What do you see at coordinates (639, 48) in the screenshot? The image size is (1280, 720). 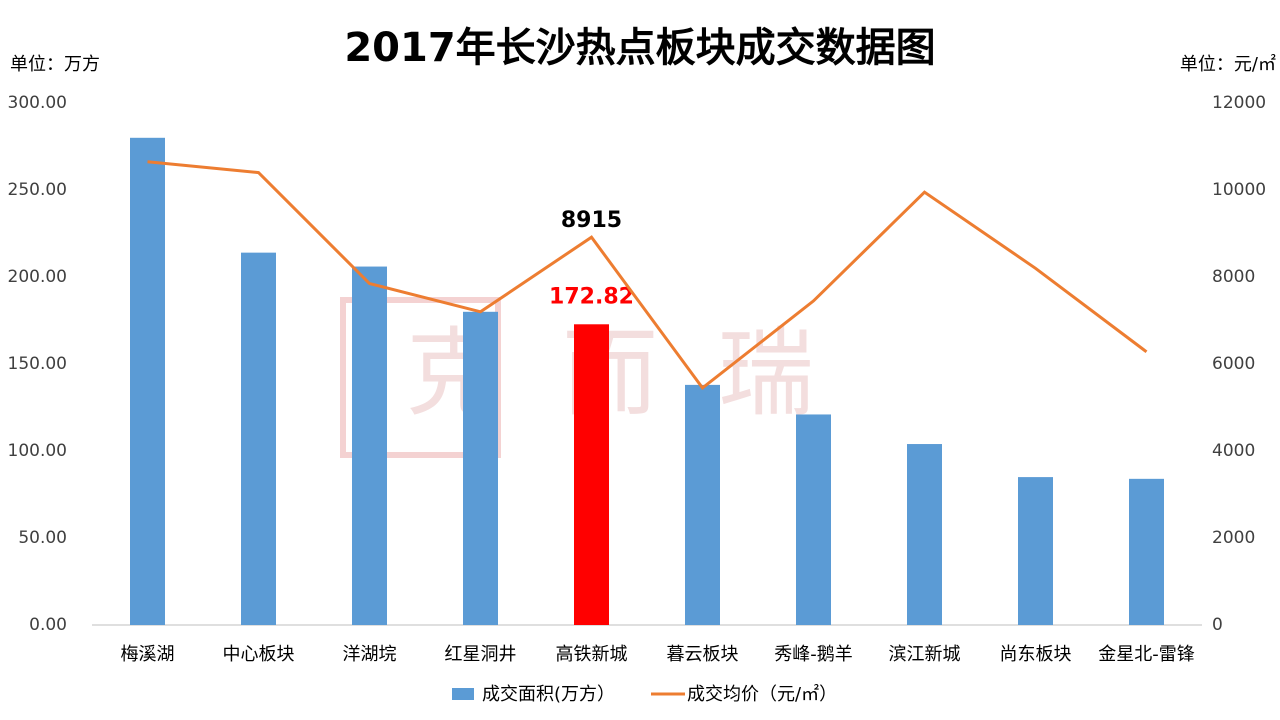 I see `chart-title: 2017年长沙热点板块成交数据图` at bounding box center [639, 48].